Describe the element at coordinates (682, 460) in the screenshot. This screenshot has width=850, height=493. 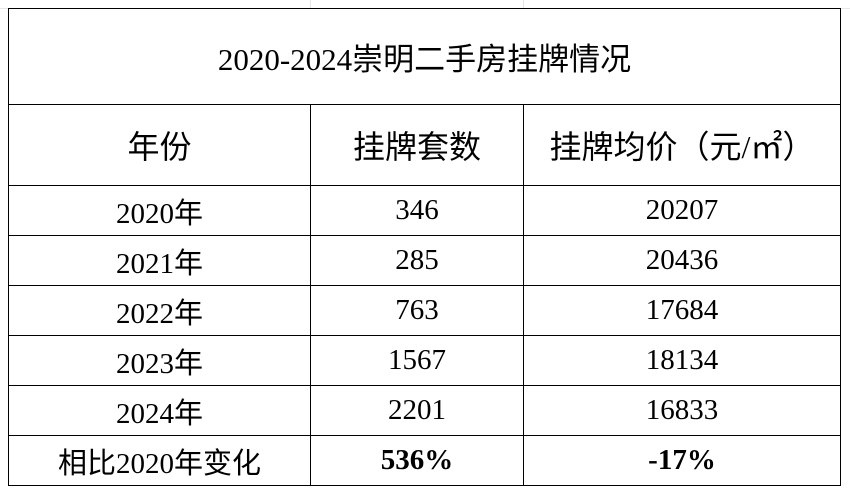
I see `summary-cell: -17%` at that location.